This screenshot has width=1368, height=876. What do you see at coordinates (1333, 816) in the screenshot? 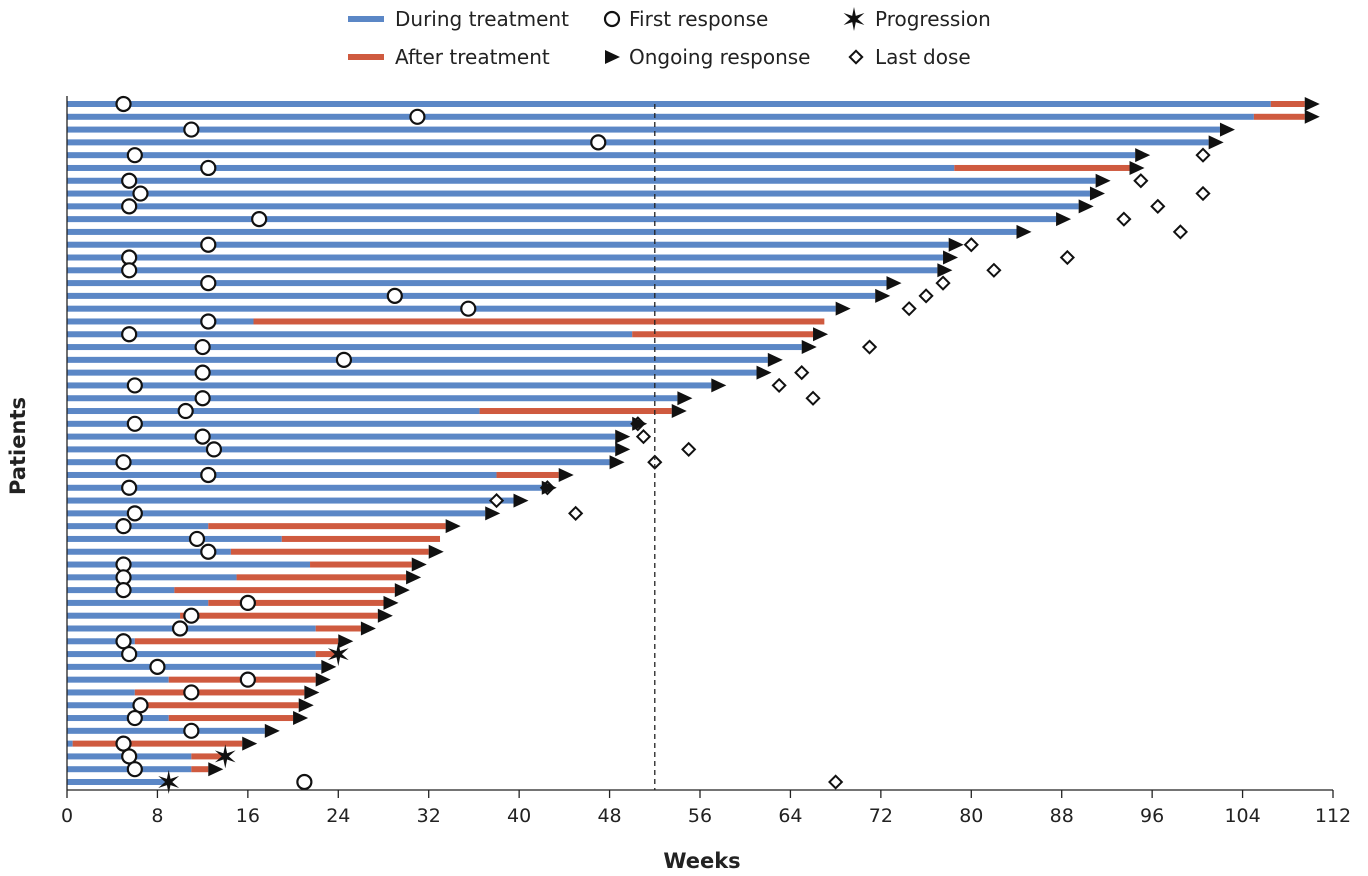
I see `x-tick-label: 112` at bounding box center [1333, 816].